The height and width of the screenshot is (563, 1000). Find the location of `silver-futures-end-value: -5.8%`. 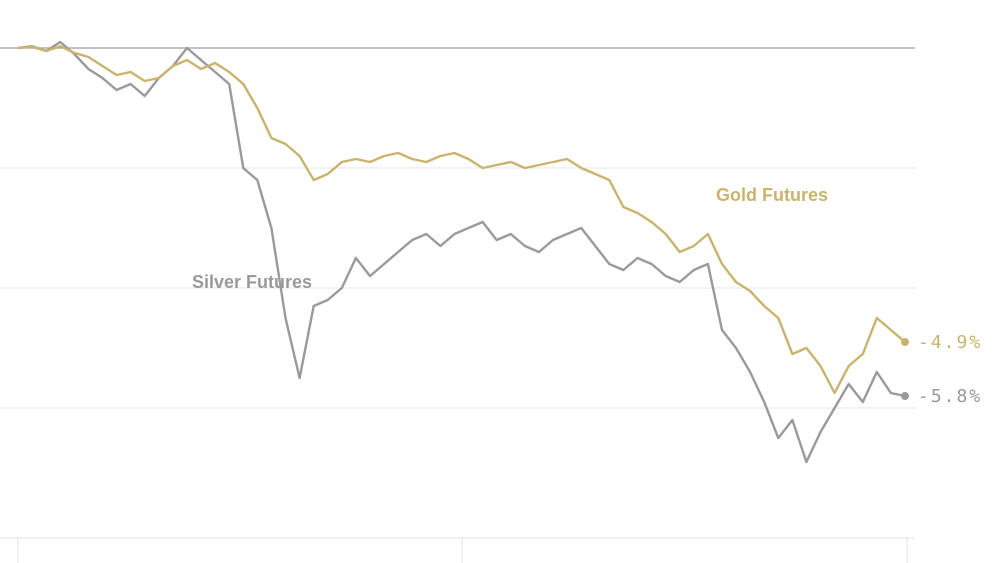

silver-futures-end-value: -5.8% is located at coordinates (950, 396).